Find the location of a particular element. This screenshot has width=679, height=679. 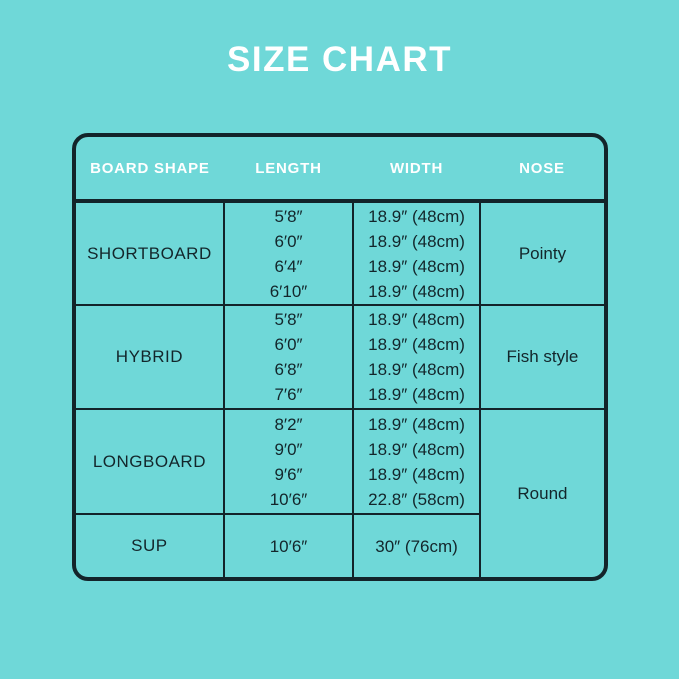

width-value: 30″ (76cm) is located at coordinates (416, 546).